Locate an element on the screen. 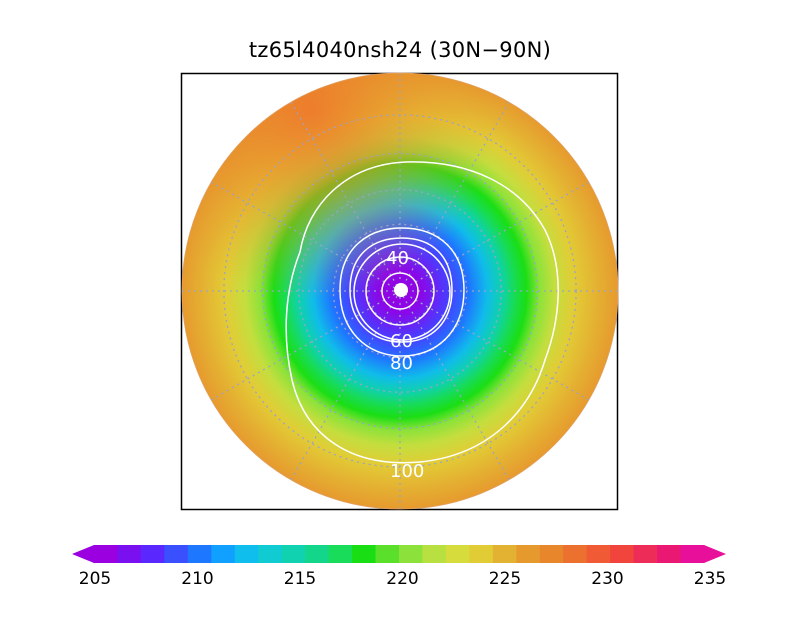  colorbar-cells is located at coordinates (399, 554).